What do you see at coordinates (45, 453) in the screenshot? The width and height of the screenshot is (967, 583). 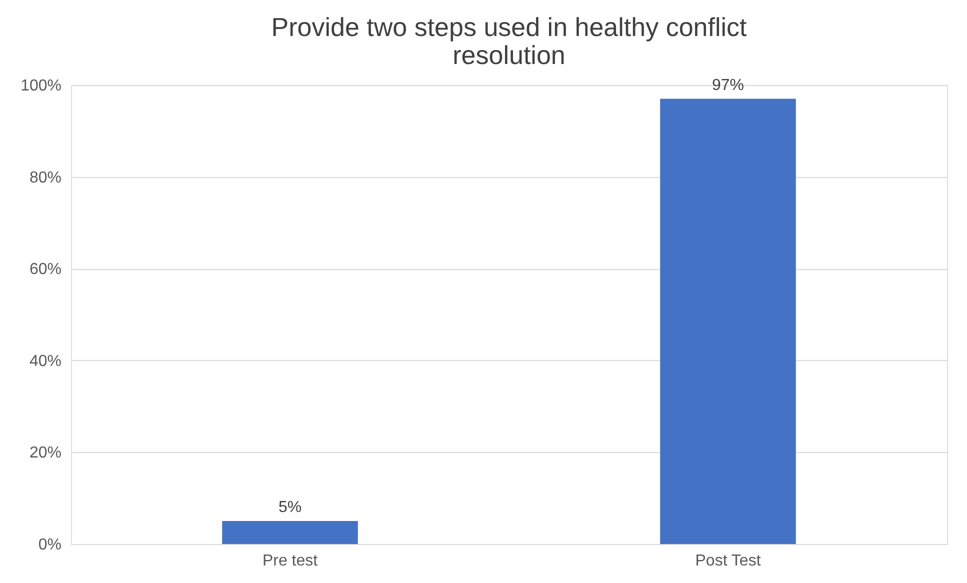 I see `y-tick-label: 20%` at bounding box center [45, 453].